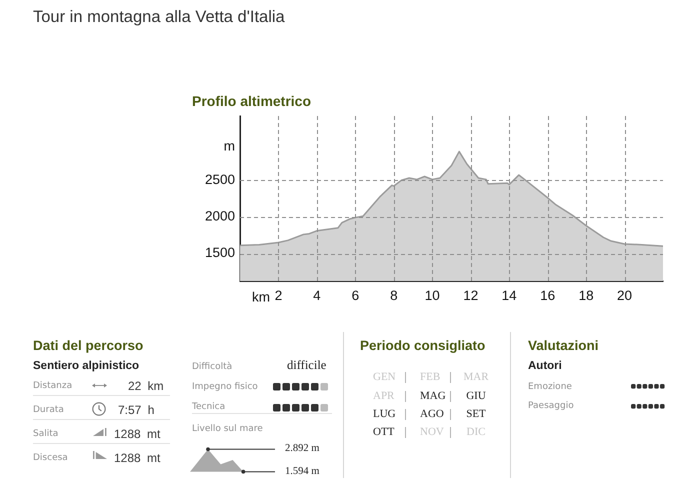 Image resolution: width=700 pixels, height=495 pixels. I want to click on x-tick-label: 12, so click(470, 295).